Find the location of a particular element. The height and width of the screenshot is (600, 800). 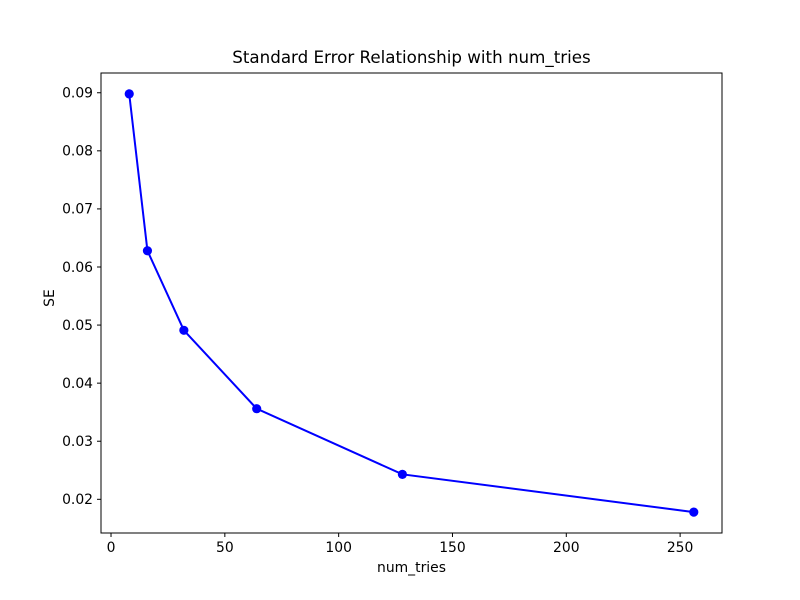

y-tick-label: 0.09 is located at coordinates (77, 94).